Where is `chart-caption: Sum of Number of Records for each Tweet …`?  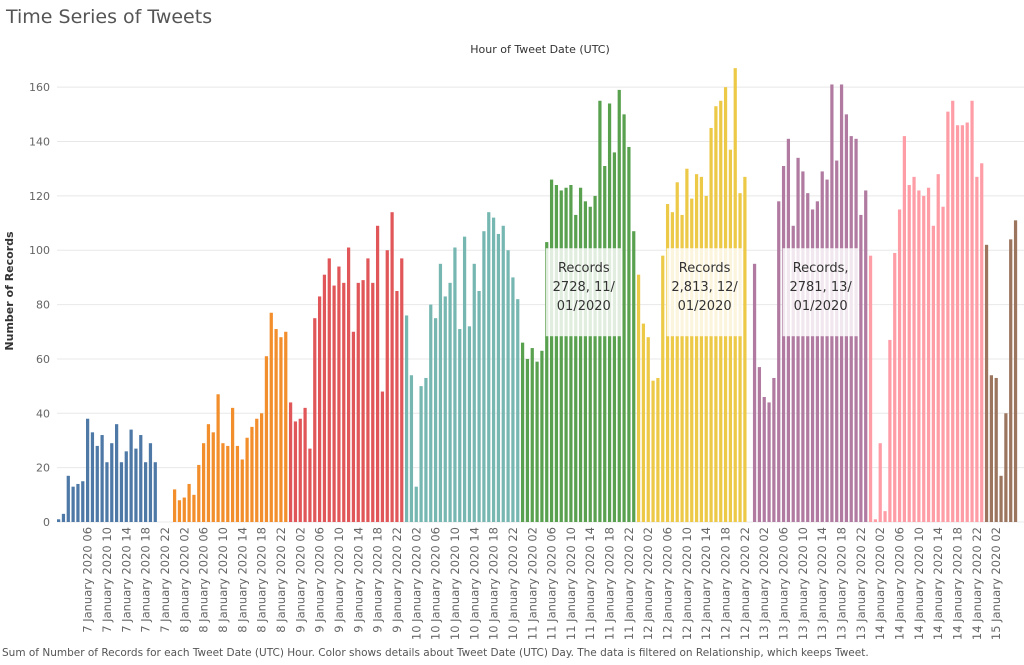 chart-caption: Sum of Number of Records for each Tweet … is located at coordinates (435, 653).